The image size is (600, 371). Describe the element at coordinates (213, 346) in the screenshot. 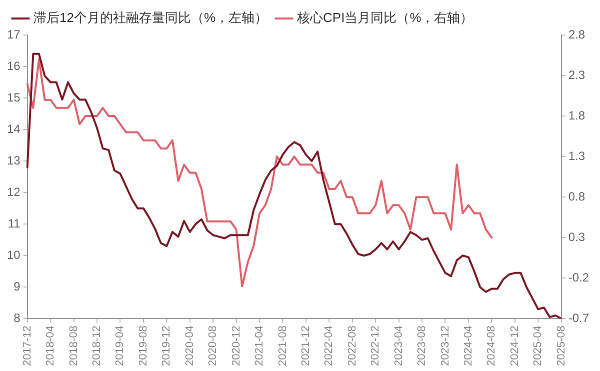

I see `x-tick-label: 2020-08` at that location.